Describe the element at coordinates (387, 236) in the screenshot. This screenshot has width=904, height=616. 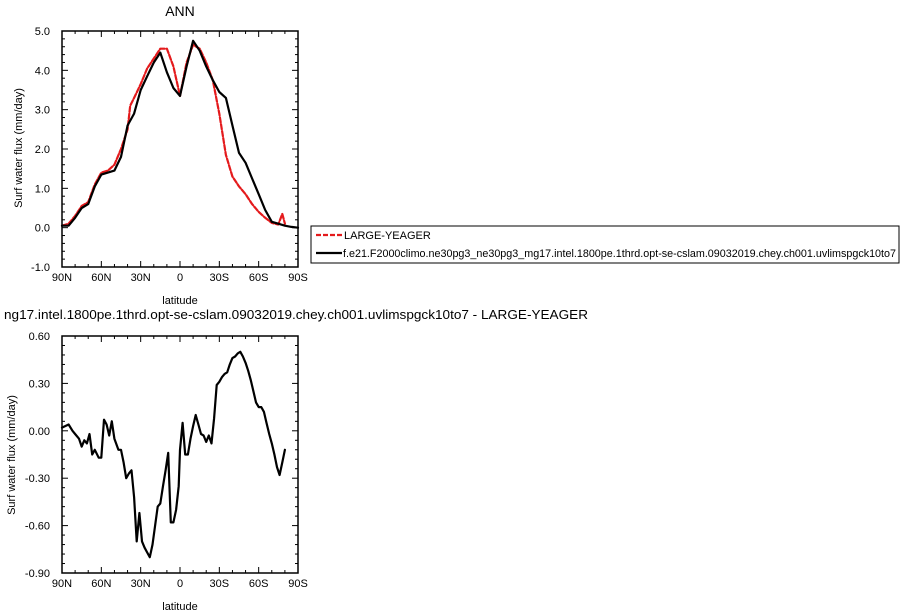
I see `legend-entry-large-yeager: LARGE-YEAGER` at that location.